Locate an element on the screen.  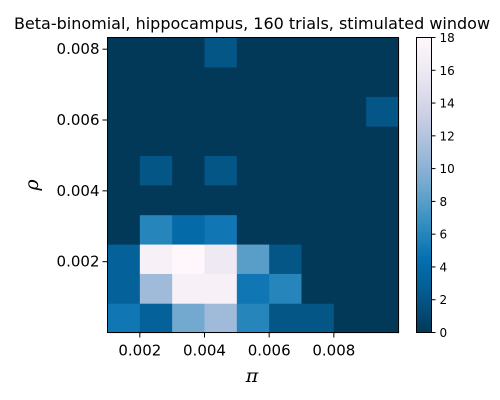
colorbar-tick-label: 0 is located at coordinates (444, 333).